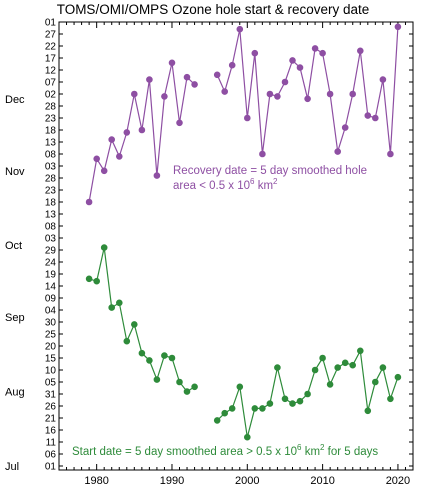 The width and height of the screenshot is (421, 493). I want to click on x-tick-label: 2000, so click(247, 481).